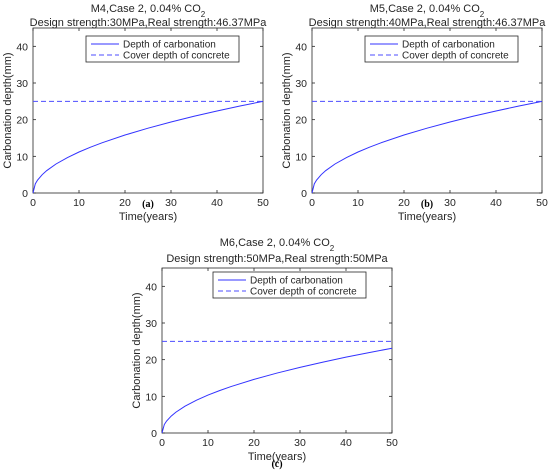 This screenshot has height=475, width=550. I want to click on chart-title: M5,Case 2, 0.04% CO2, so click(427, 11).